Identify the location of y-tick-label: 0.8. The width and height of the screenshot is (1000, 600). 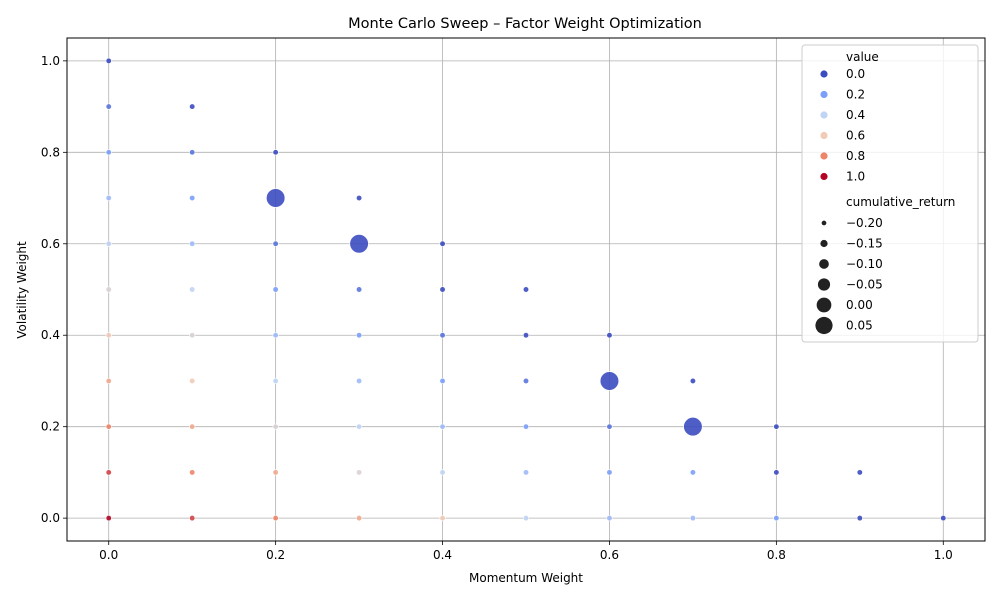
(50, 152).